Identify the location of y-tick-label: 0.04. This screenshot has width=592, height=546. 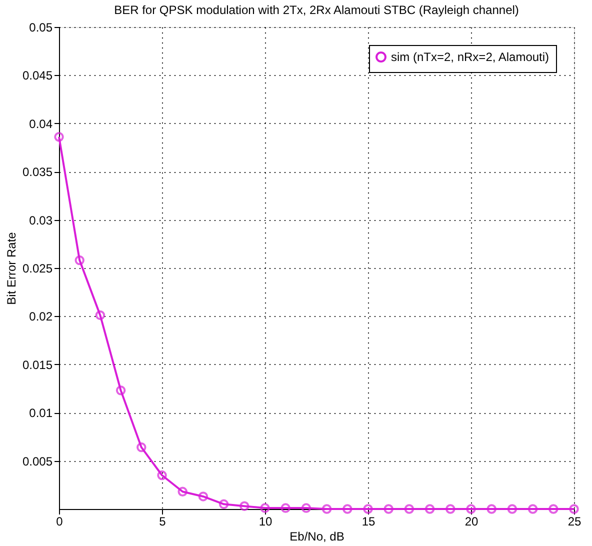
(41, 123).